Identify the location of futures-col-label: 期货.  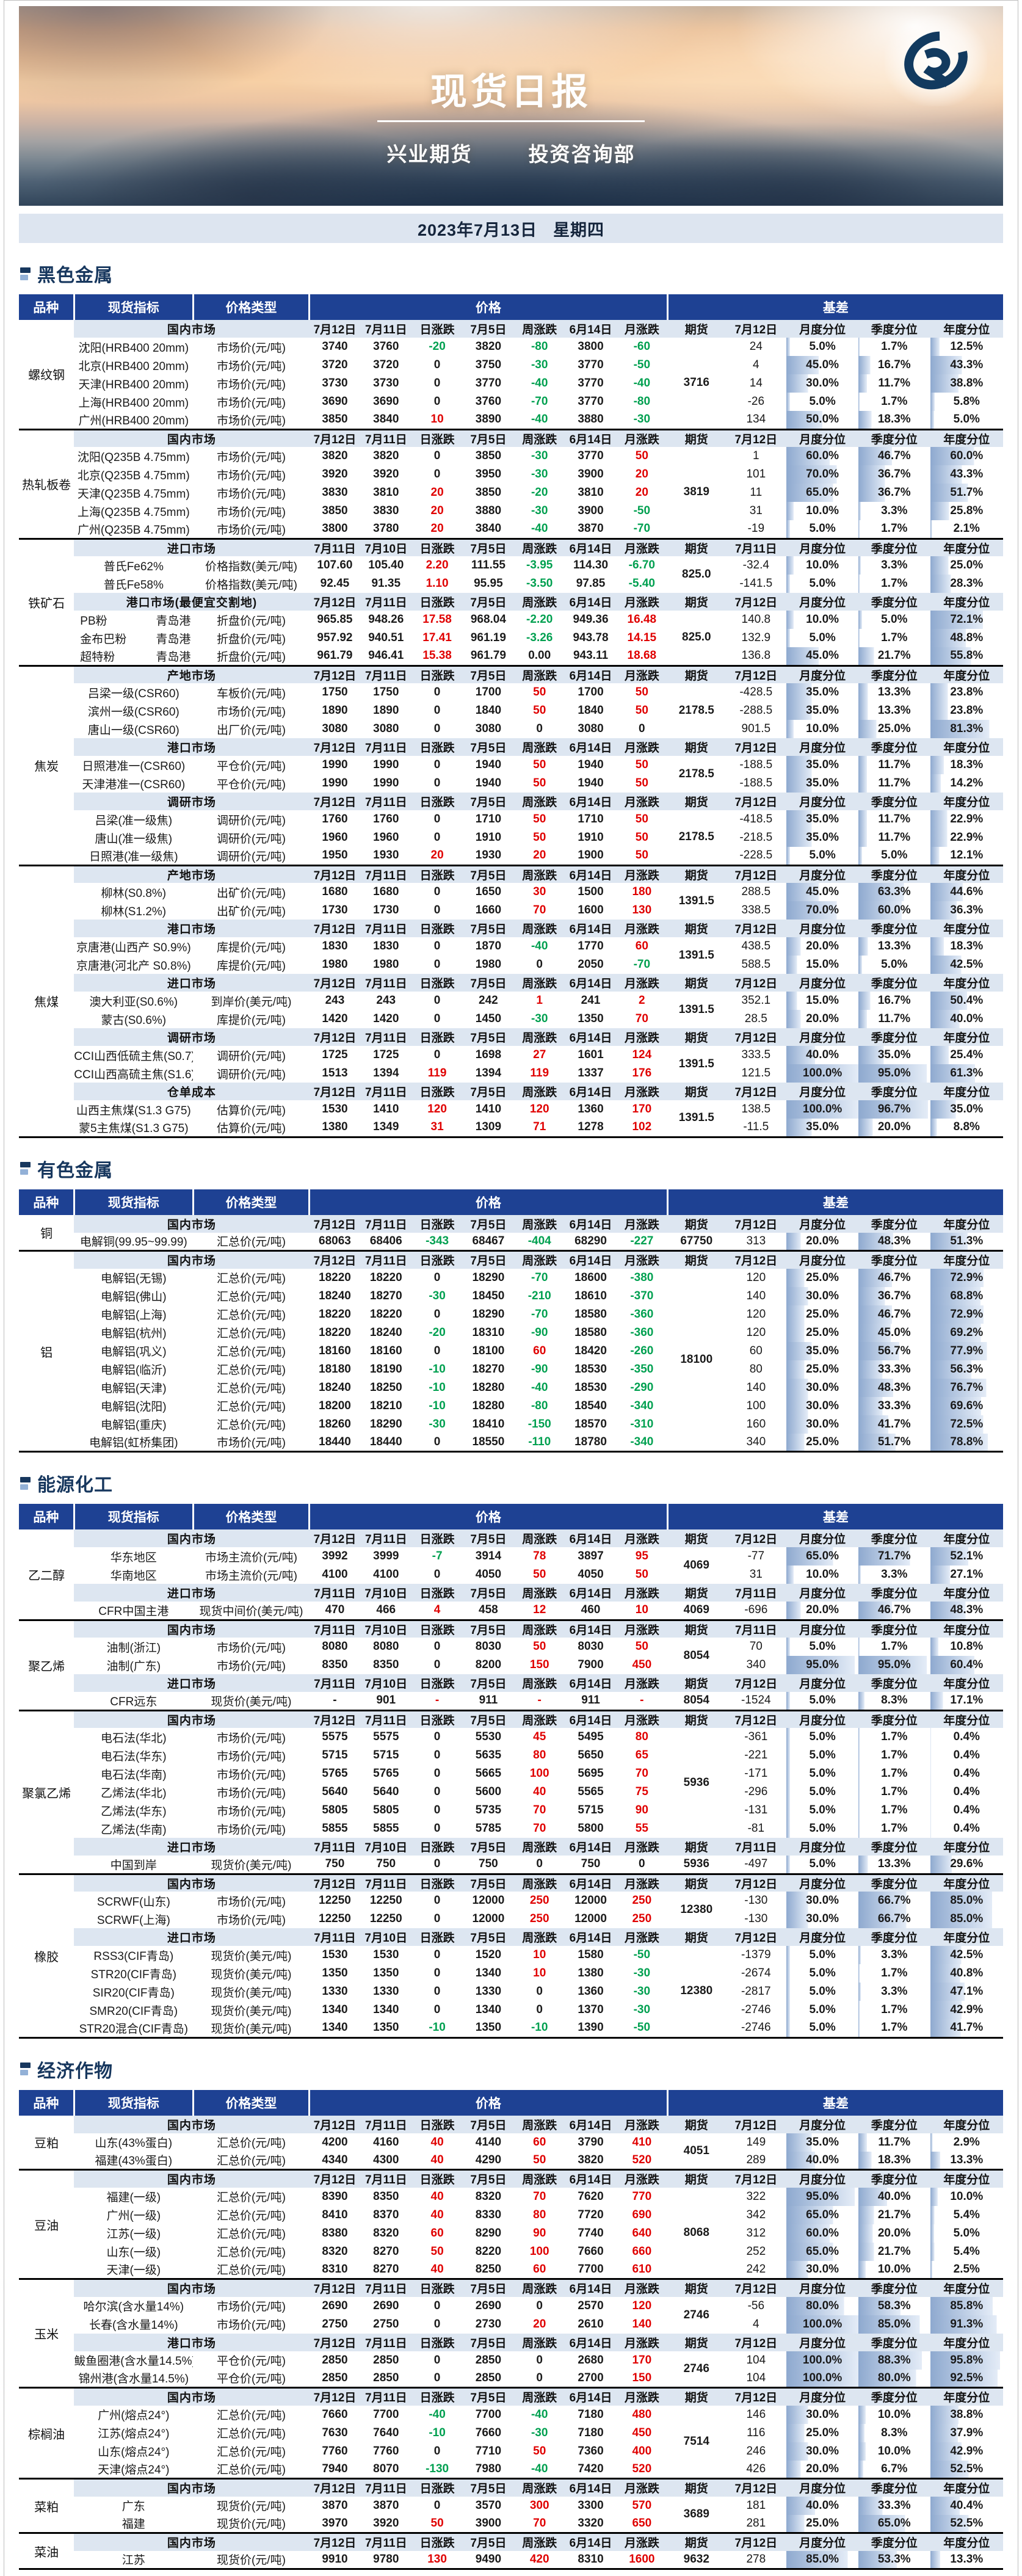
(696, 2342).